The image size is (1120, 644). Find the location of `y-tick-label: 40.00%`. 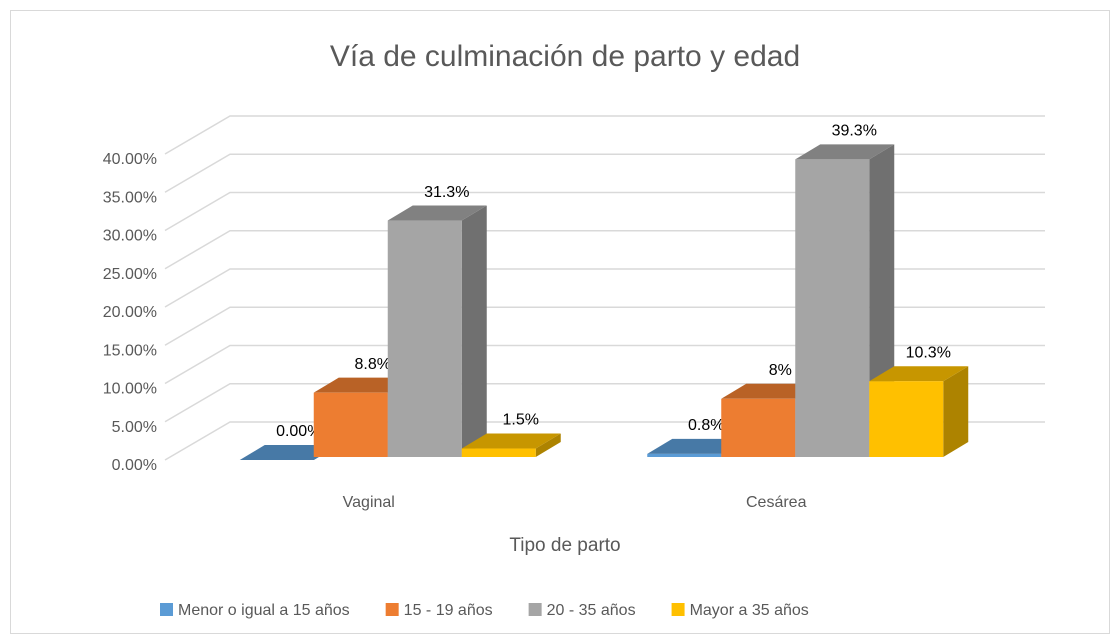

y-tick-label: 40.00% is located at coordinates (130, 159).